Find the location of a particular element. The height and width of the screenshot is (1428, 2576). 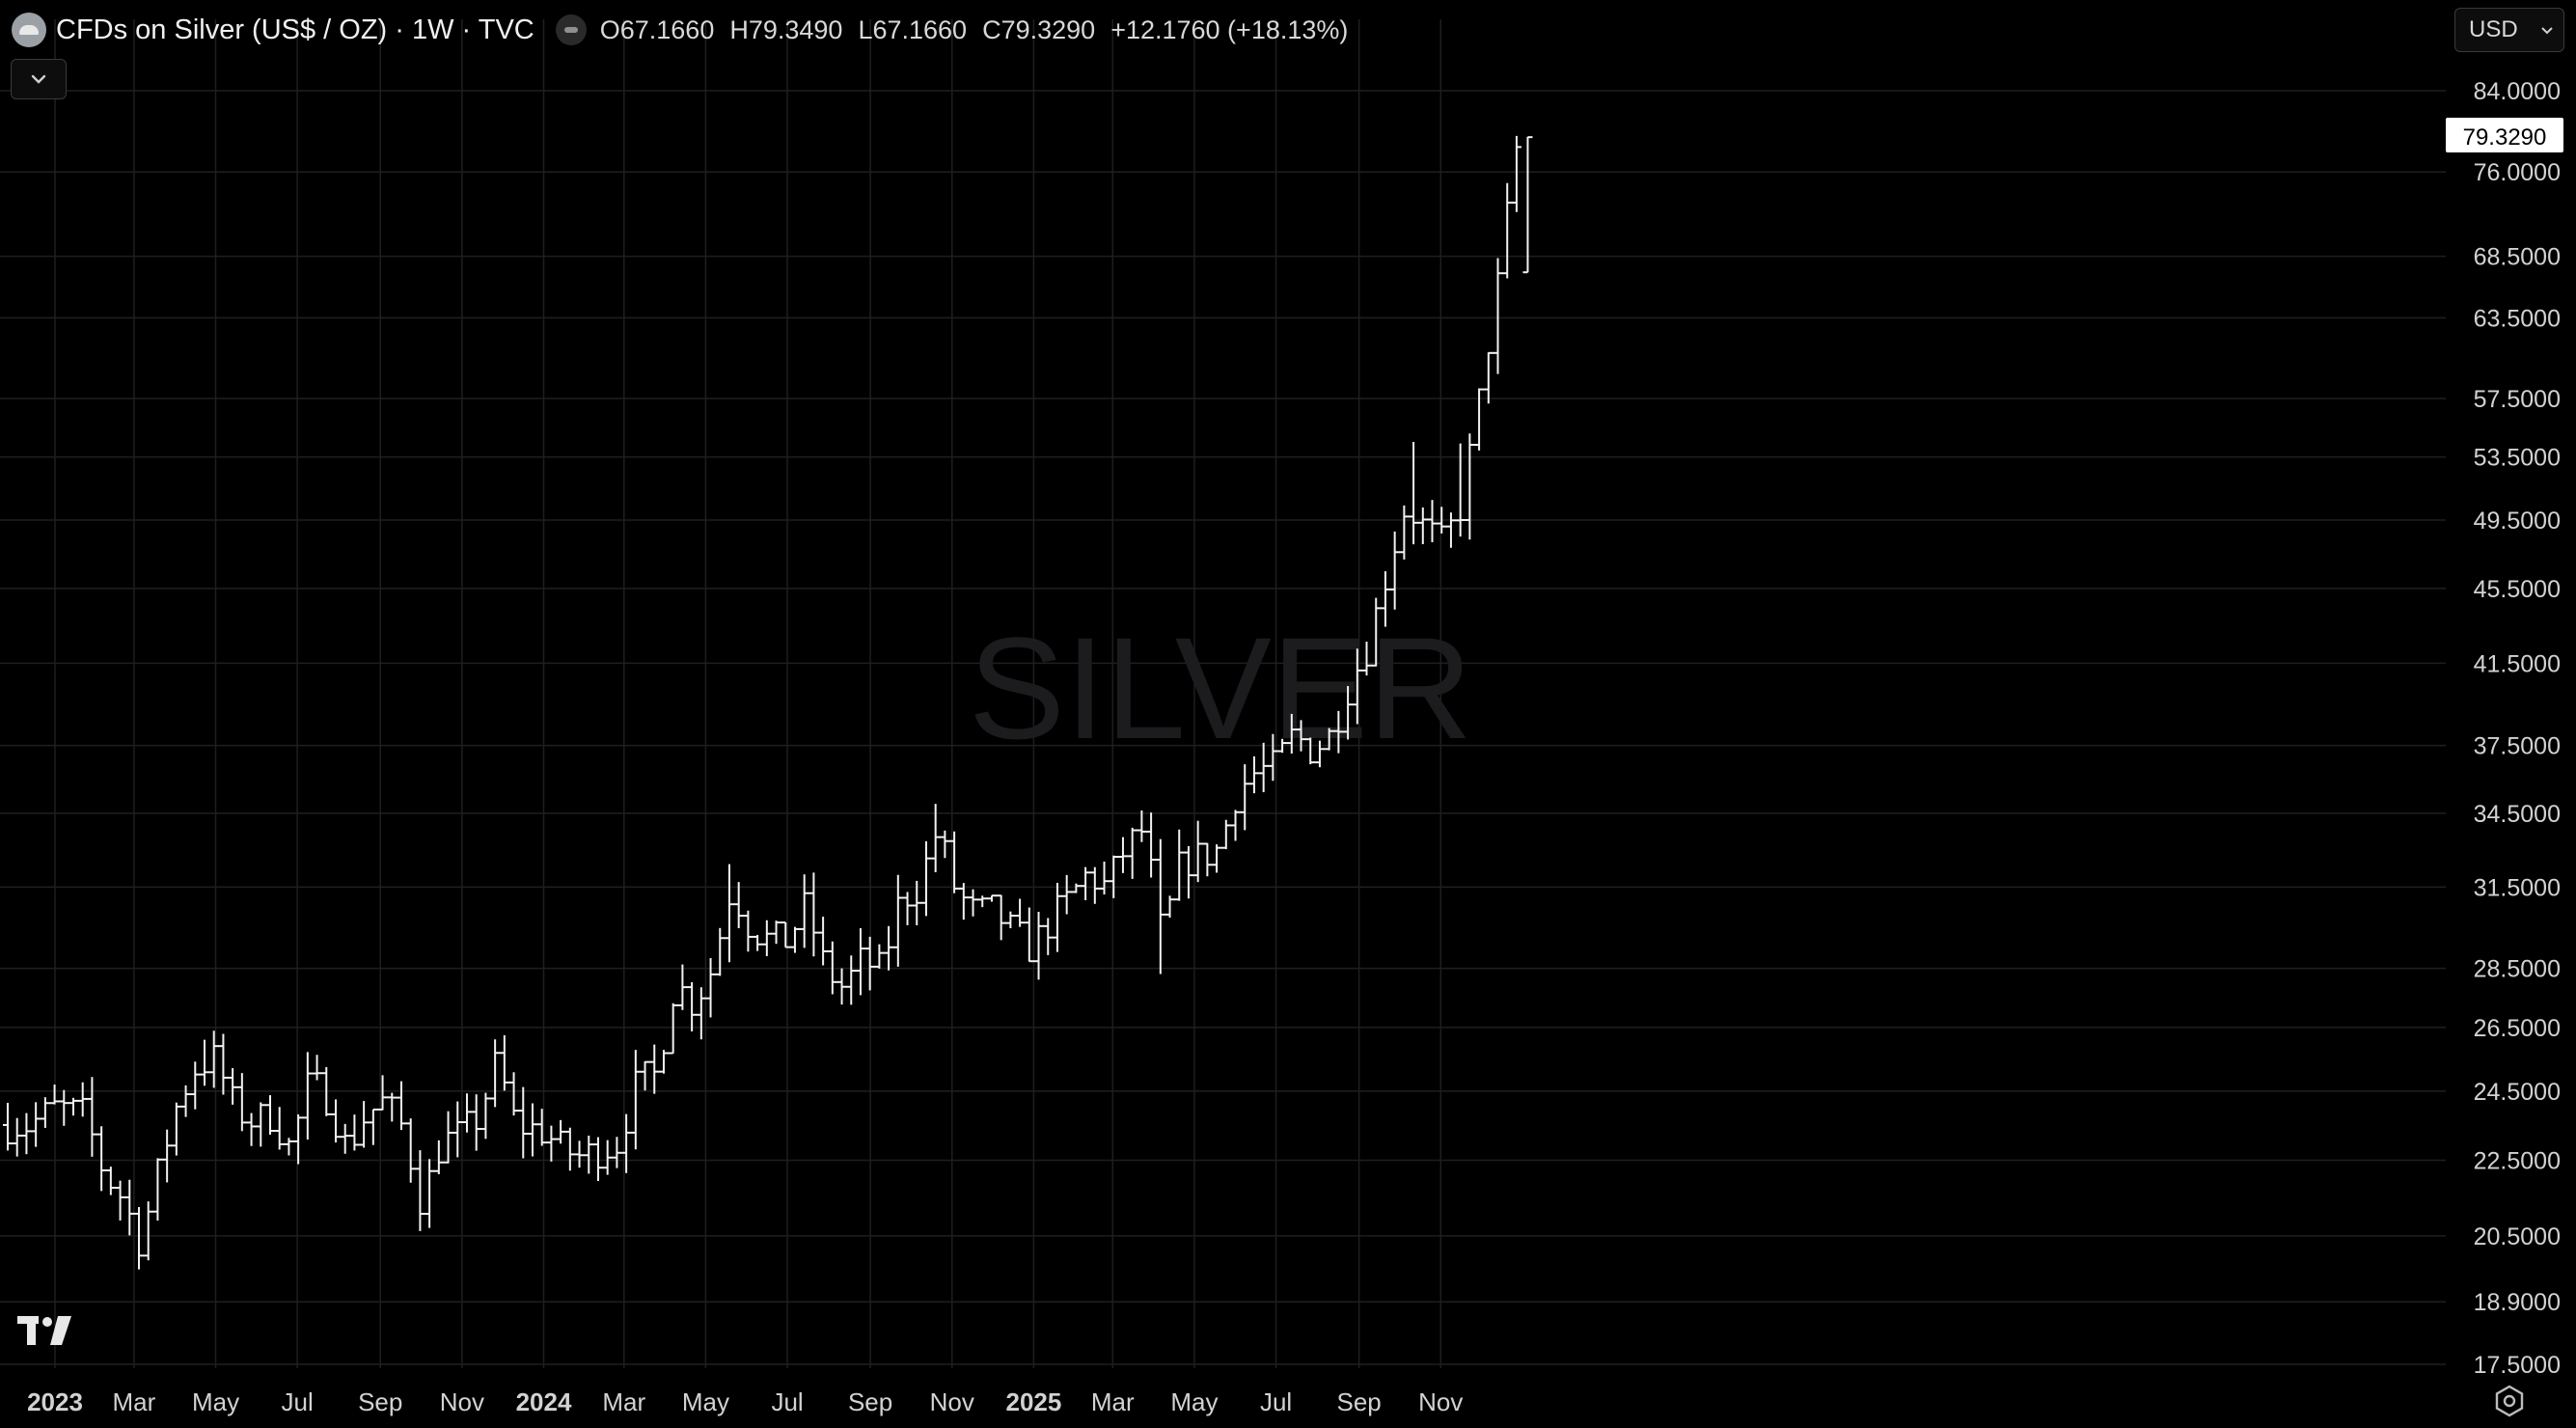

price-tick-label: 37.5000 is located at coordinates (2517, 747).